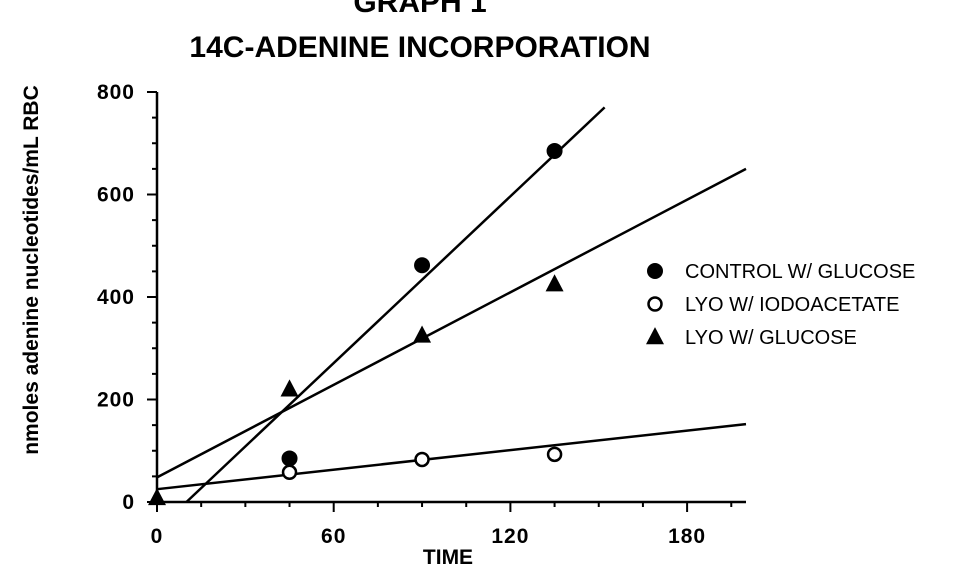  I want to click on y-tick-label: 200, so click(116, 400).